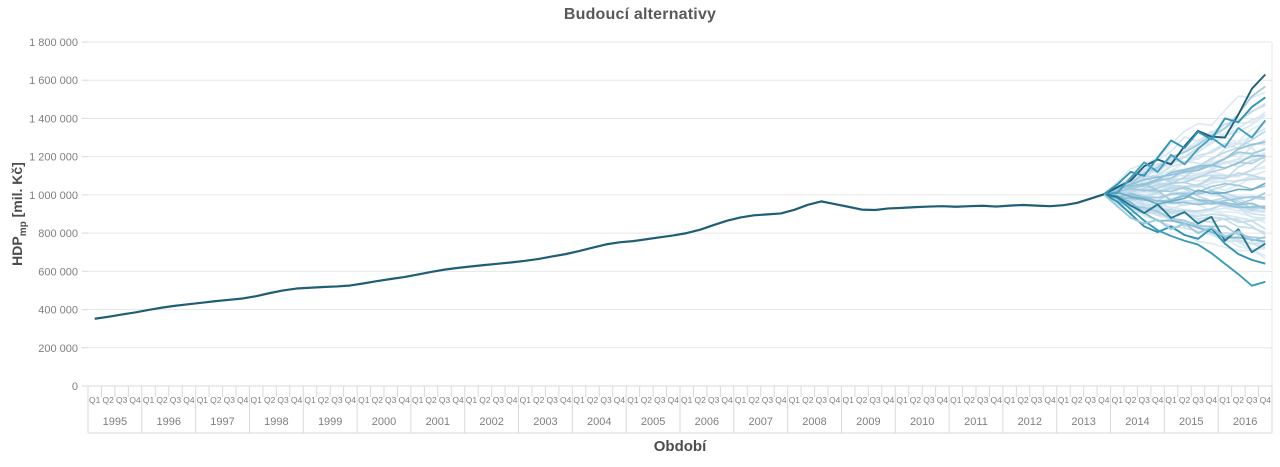 The width and height of the screenshot is (1280, 467). Describe the element at coordinates (814, 422) in the screenshot. I see `x-tick-year-label: 2008` at that location.